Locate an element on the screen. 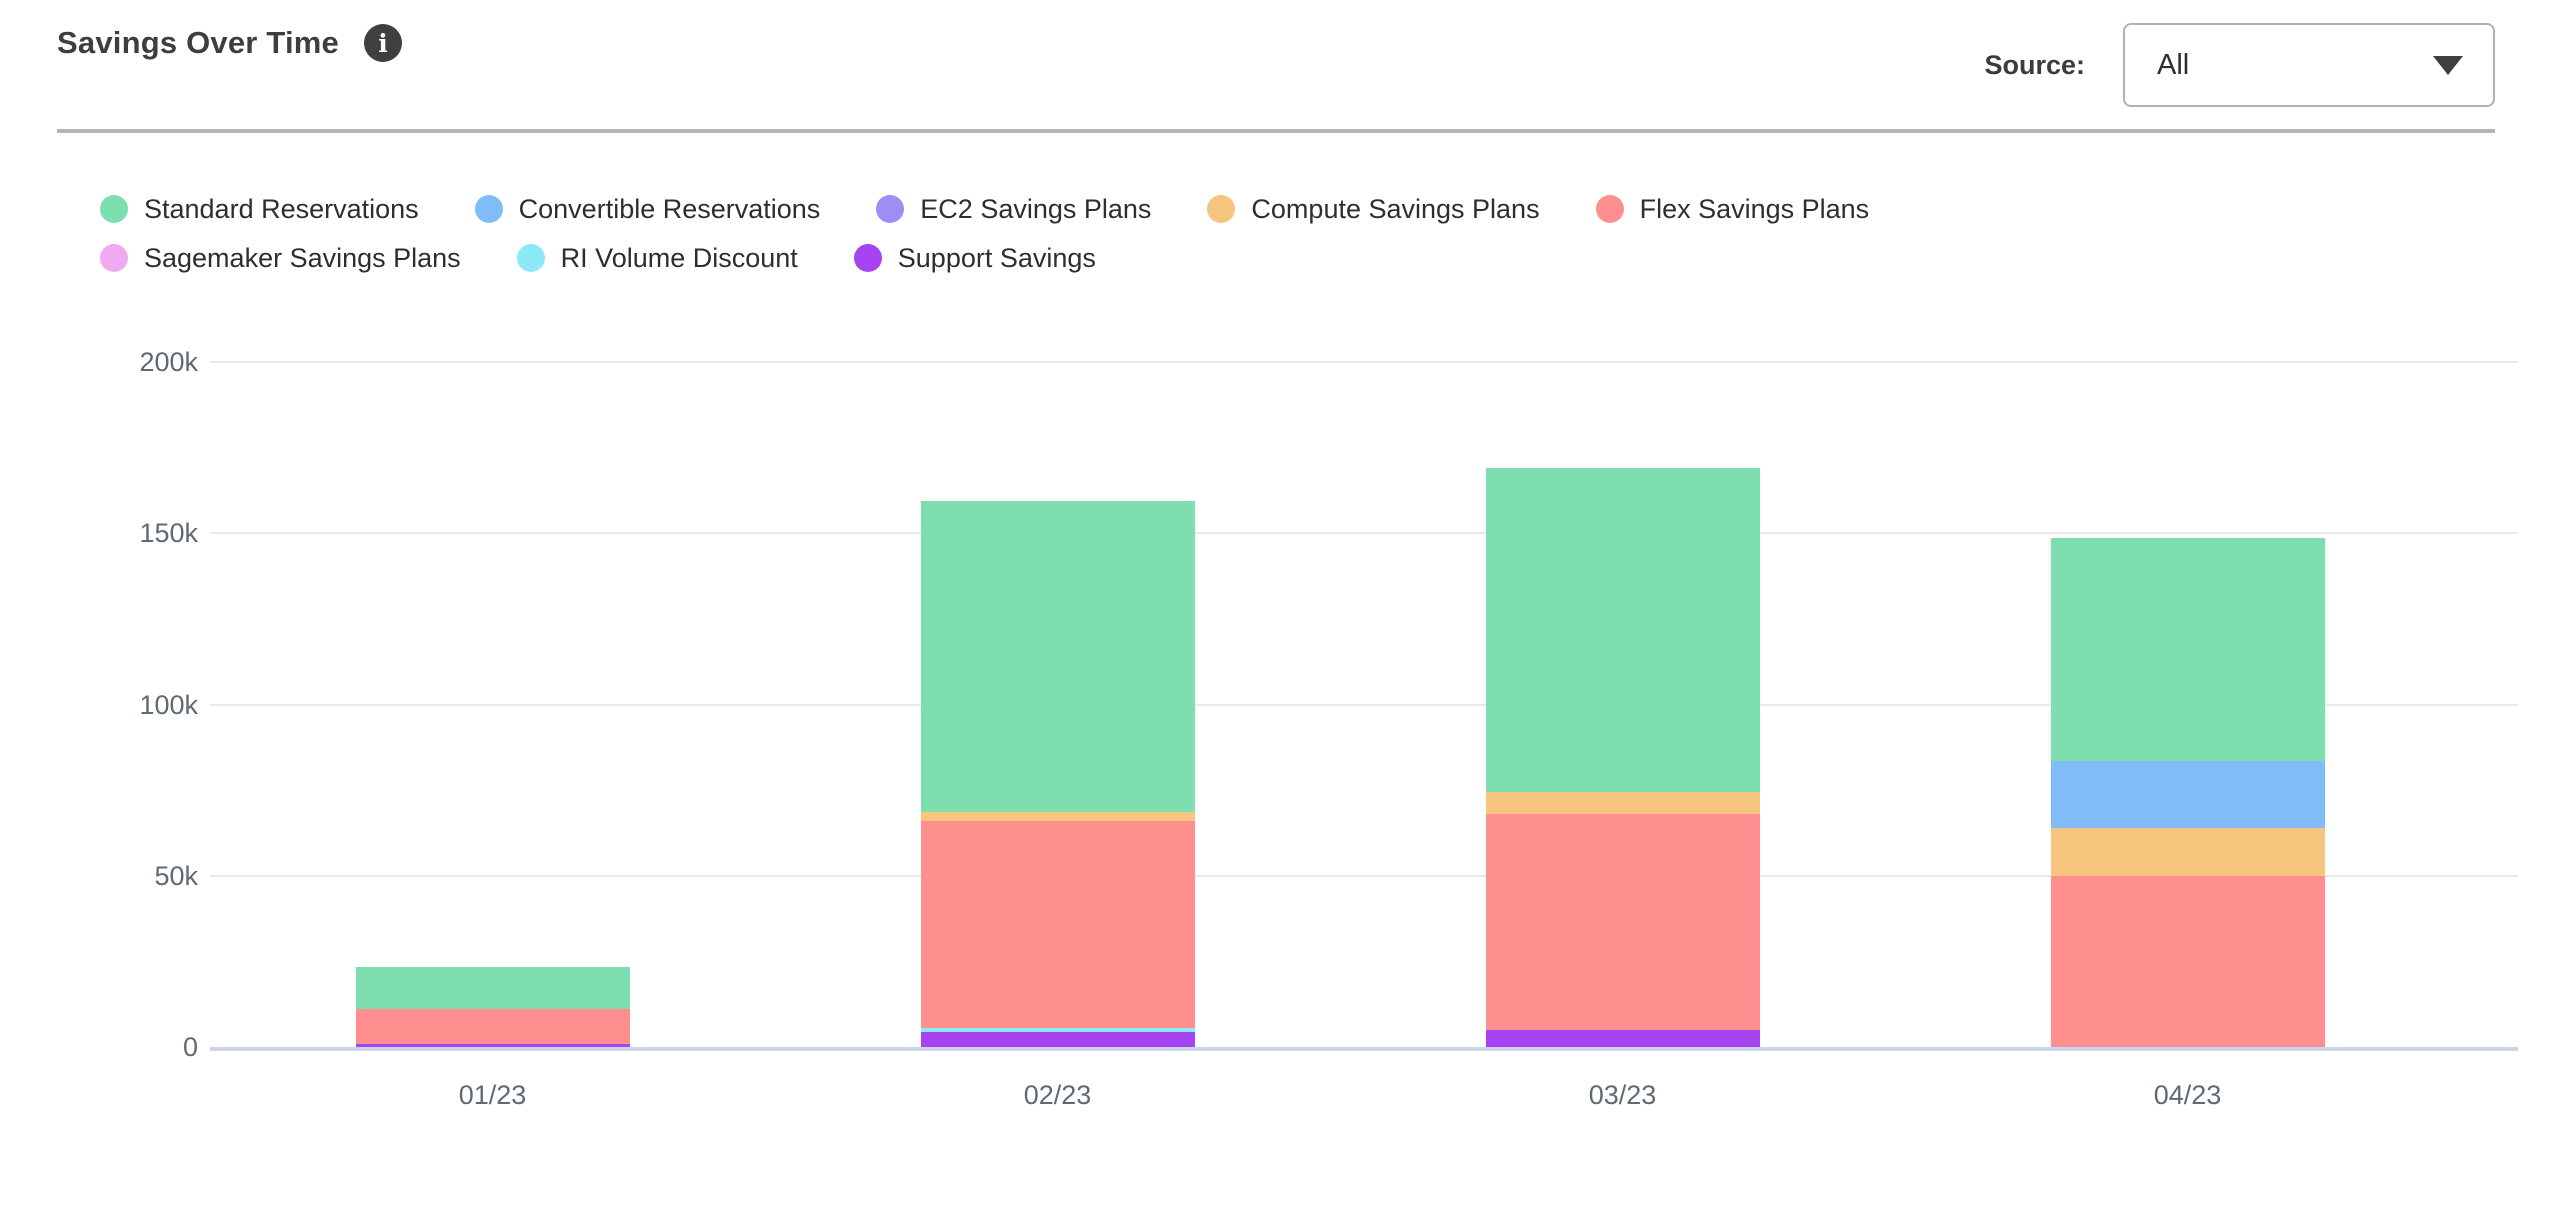 The image size is (2562, 1222). chevron-down-icon is located at coordinates (2448, 65).